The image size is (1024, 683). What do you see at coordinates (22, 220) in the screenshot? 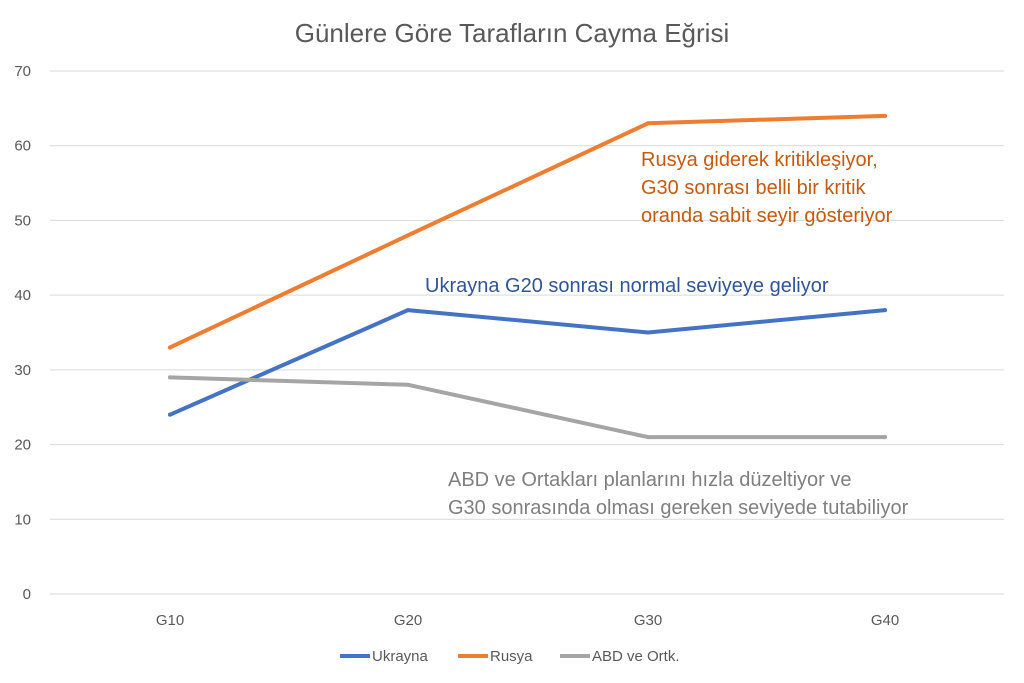
I see `y-tick-label: 50` at bounding box center [22, 220].